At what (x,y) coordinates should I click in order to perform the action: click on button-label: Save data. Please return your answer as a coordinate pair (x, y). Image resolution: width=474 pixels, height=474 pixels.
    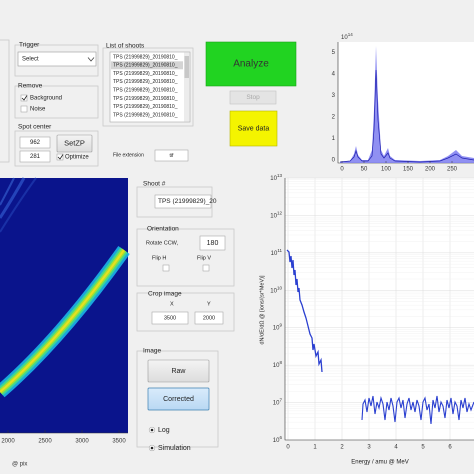
    Looking at the image, I should click on (254, 128).